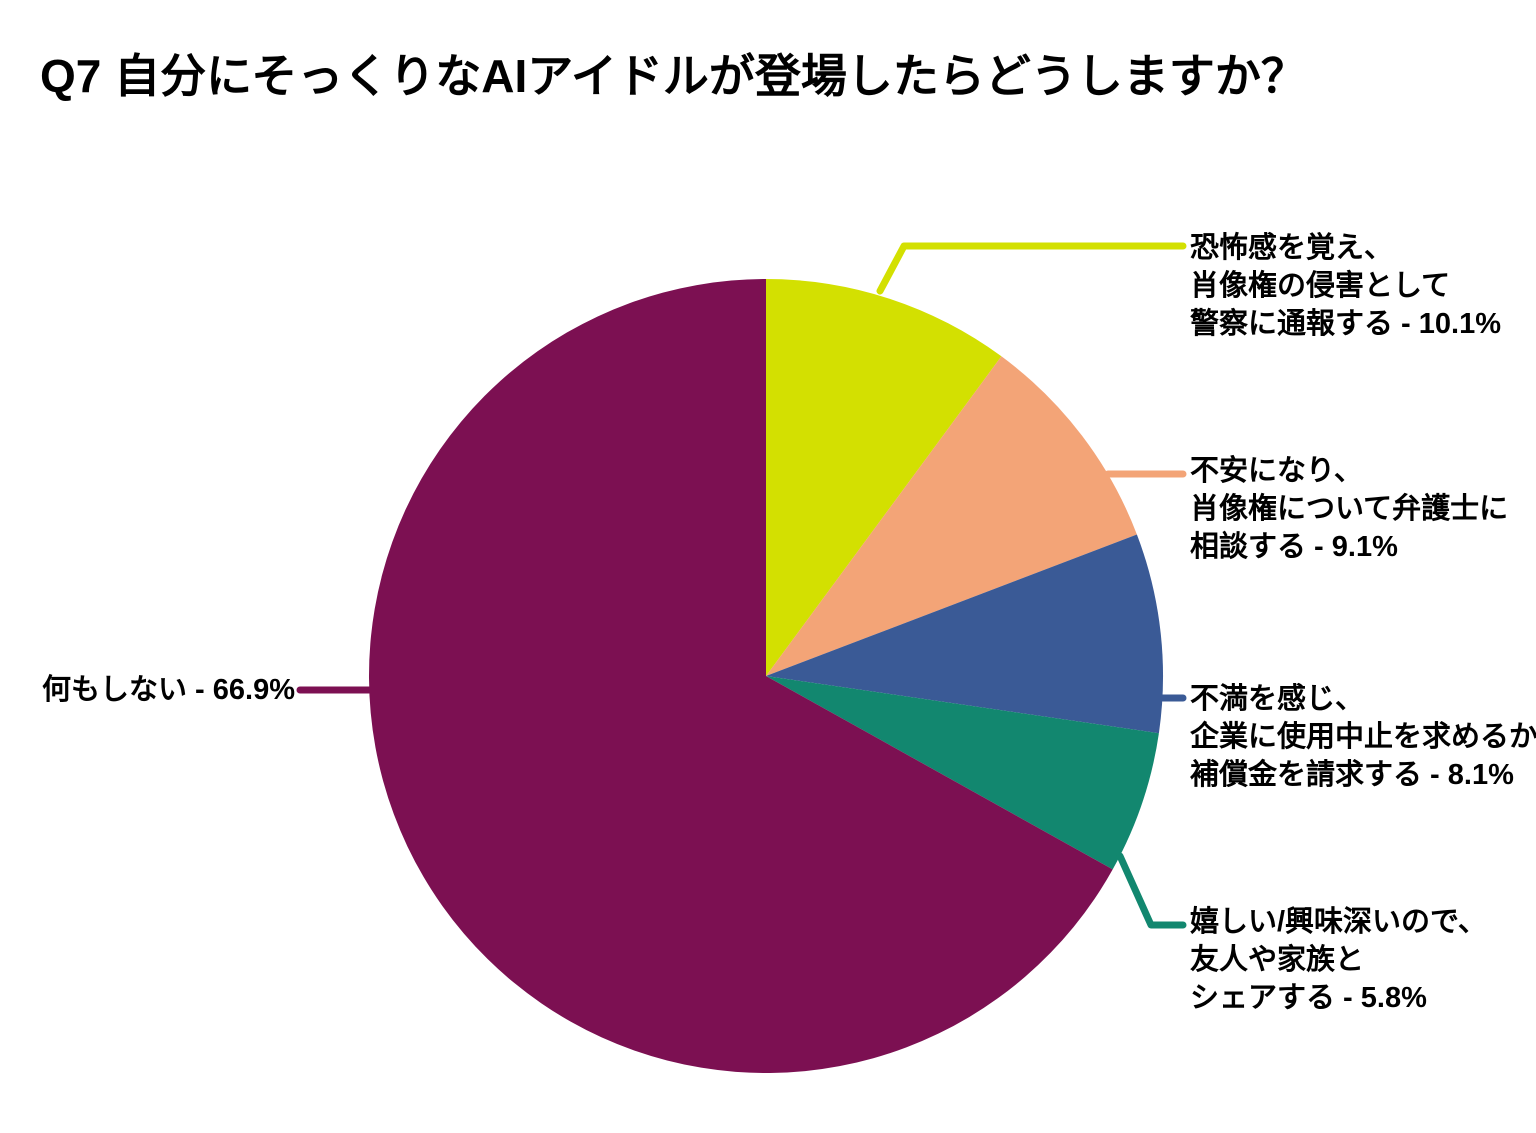 The width and height of the screenshot is (1536, 1133). I want to click on callout-consult-lawyer: 不安になり、 肖像権について弁護士に 相談する - 9.1%, so click(1349, 509).